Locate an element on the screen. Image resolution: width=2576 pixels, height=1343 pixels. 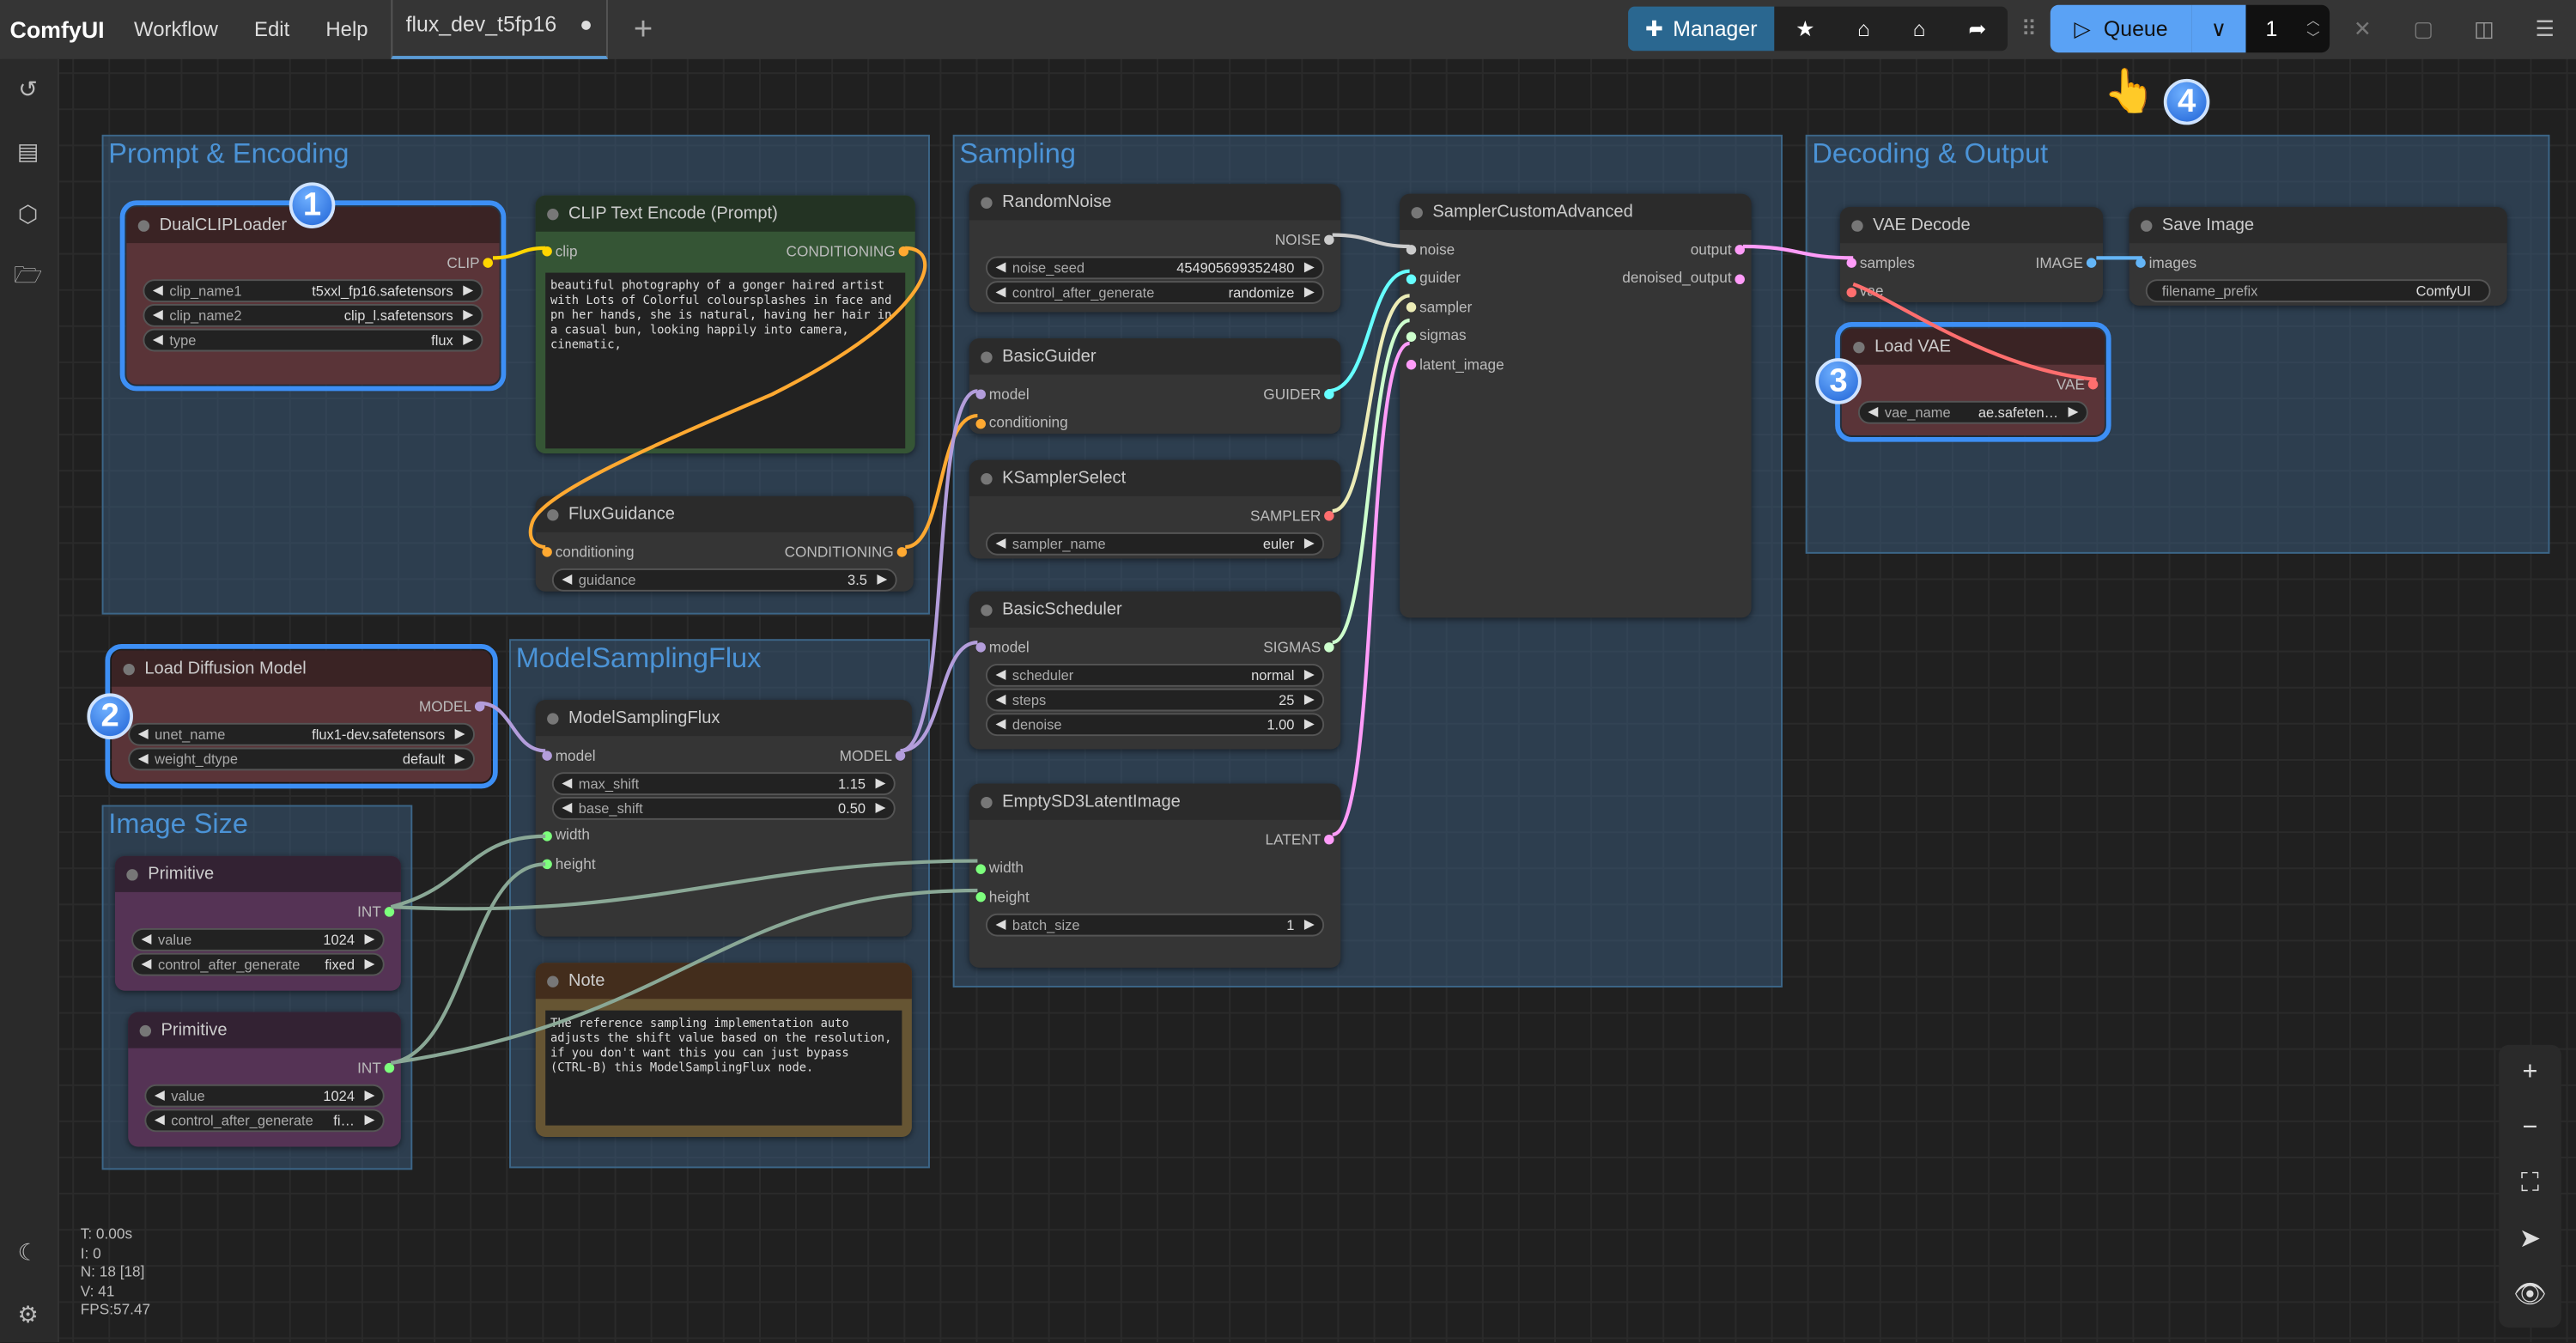
node-vaedec: VAE Decode samples IMAGE vae is located at coordinates (1972, 255).